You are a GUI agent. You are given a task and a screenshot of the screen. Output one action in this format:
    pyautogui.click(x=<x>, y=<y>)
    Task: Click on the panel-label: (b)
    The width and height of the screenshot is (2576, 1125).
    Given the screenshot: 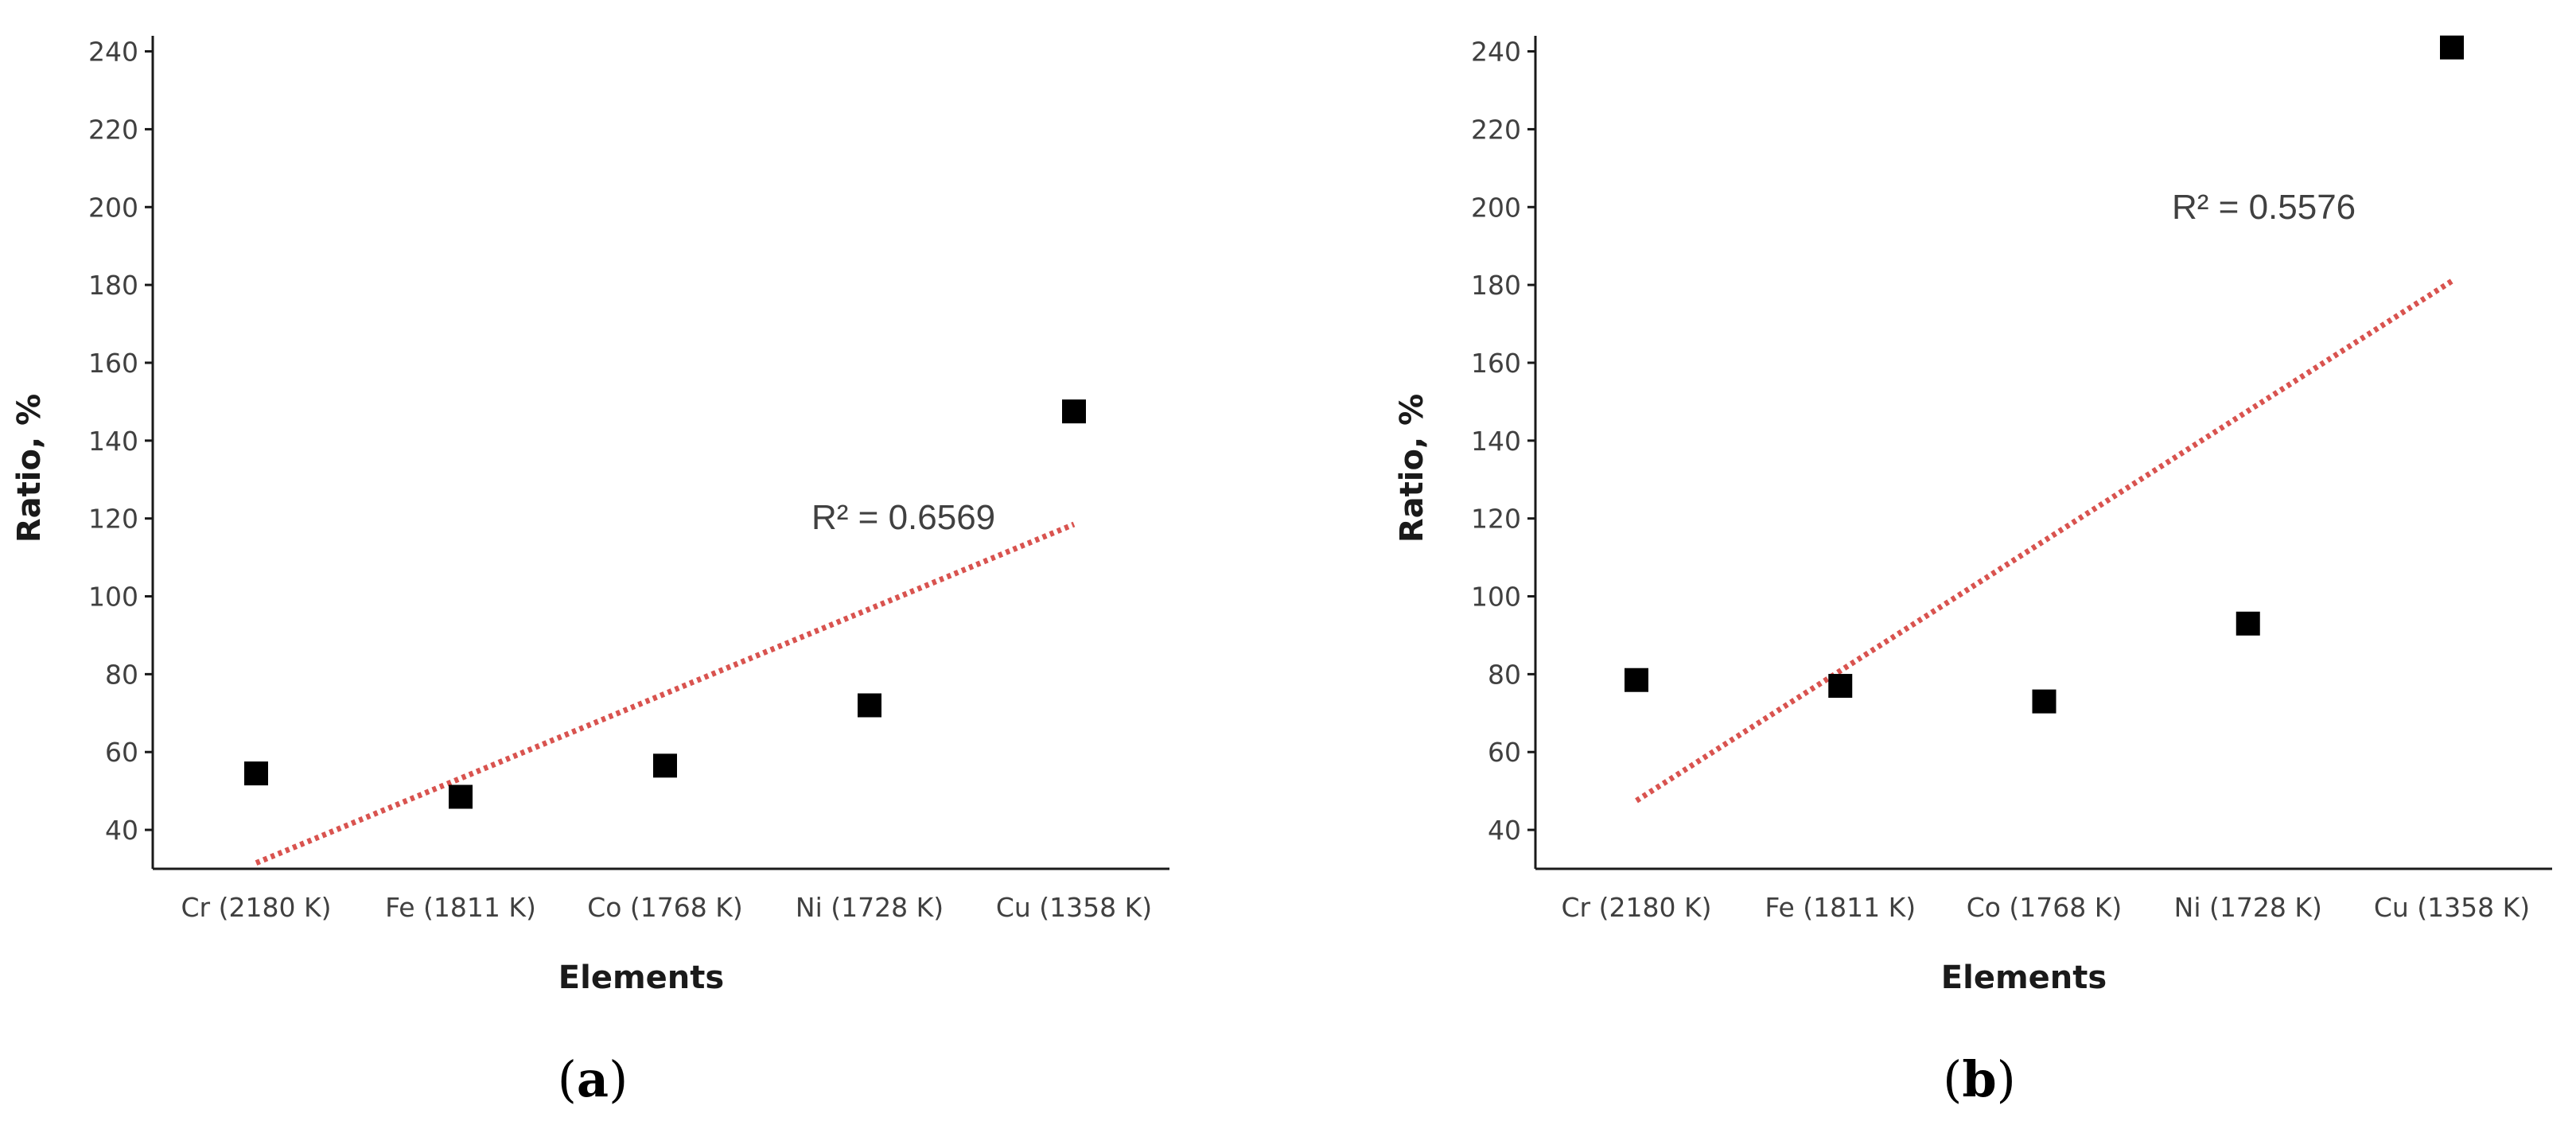 What is the action you would take?
    pyautogui.click(x=1980, y=1079)
    